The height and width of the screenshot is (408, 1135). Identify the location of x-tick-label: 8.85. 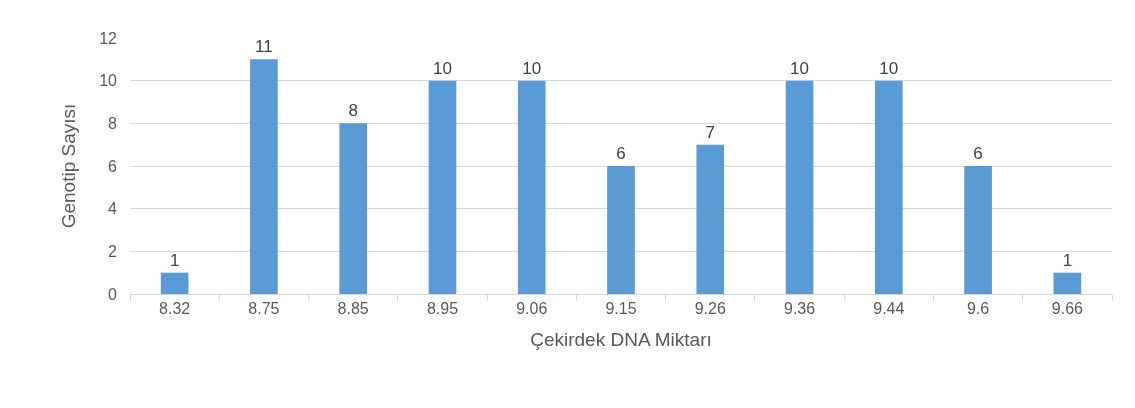
(353, 309).